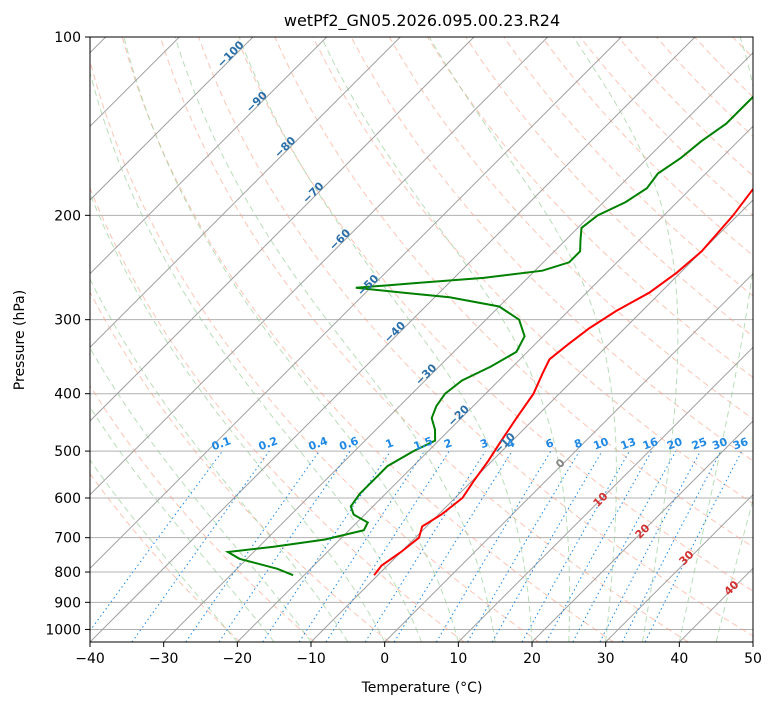 The height and width of the screenshot is (708, 775). Describe the element at coordinates (67, 539) in the screenshot. I see `y-tick-label: 700` at that location.